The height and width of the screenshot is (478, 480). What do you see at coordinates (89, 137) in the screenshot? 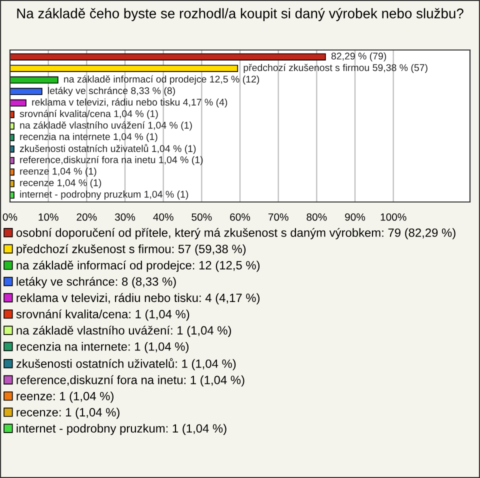
I see `data-label: recenzia na internete 1,04 % (1)` at bounding box center [89, 137].